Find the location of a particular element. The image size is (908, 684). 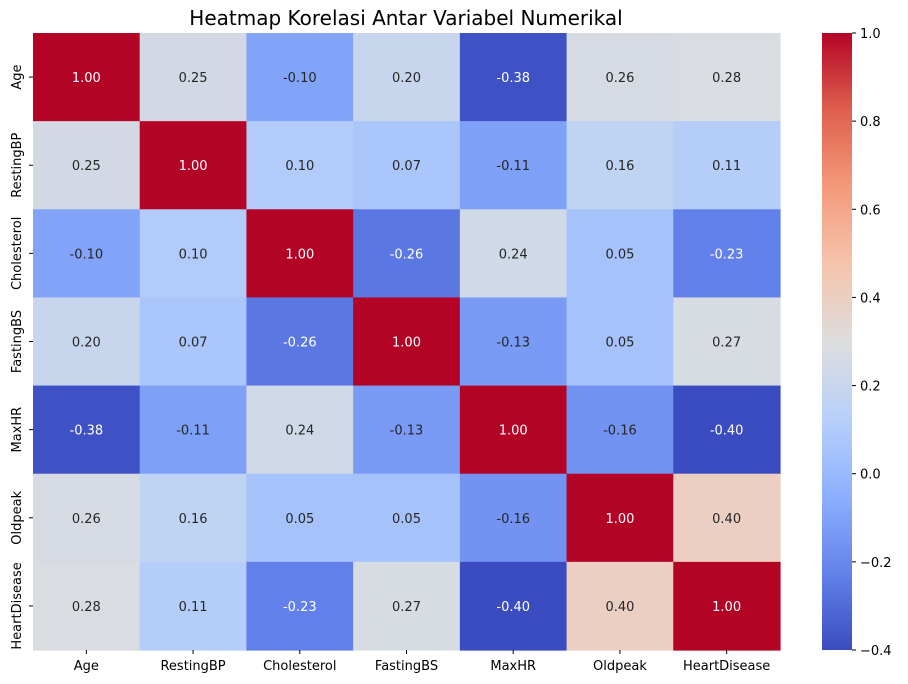

colorbar-tick-label: −0.4 is located at coordinates (876, 651).